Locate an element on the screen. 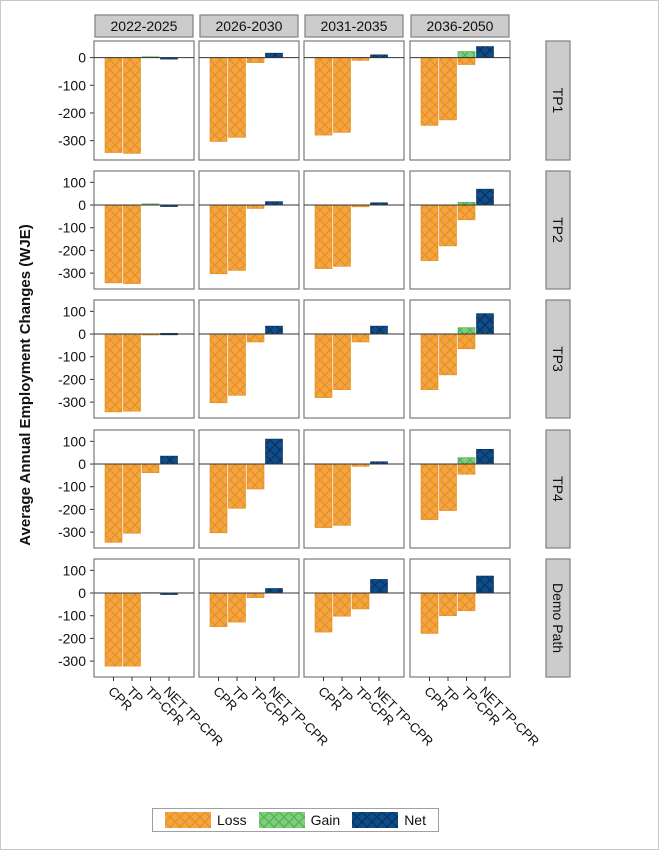  y-tick-label-3-4: -300 is located at coordinates (72, 532).